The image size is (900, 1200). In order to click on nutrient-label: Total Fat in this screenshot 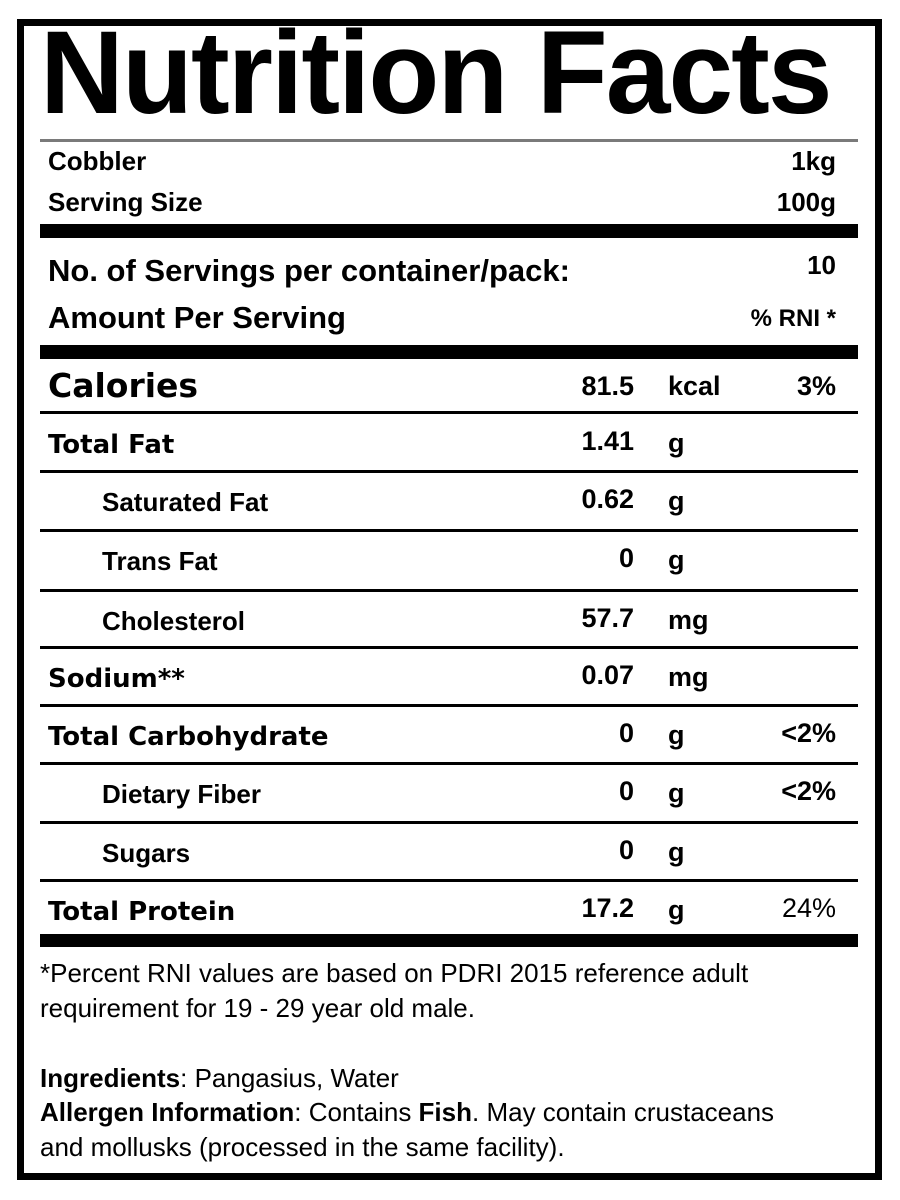, I will do `click(111, 445)`.